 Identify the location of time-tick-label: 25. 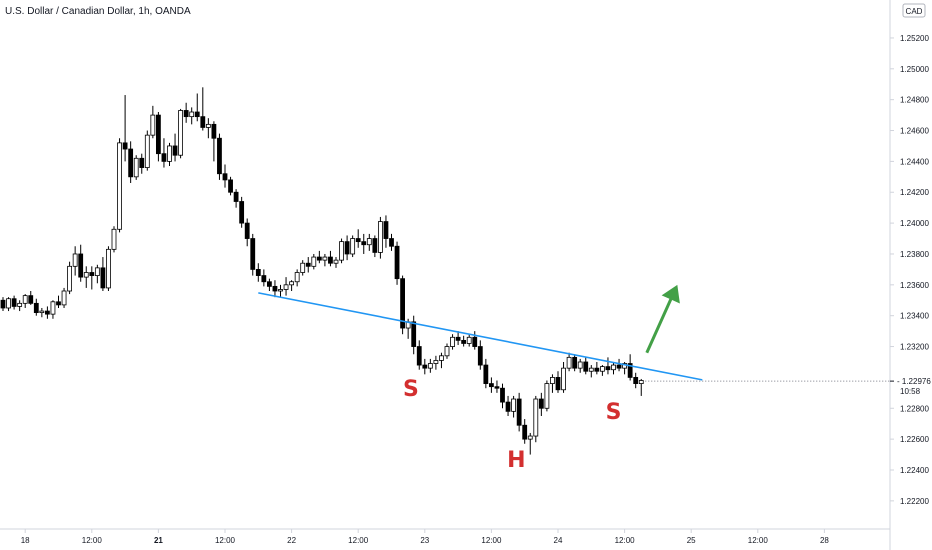
(691, 540).